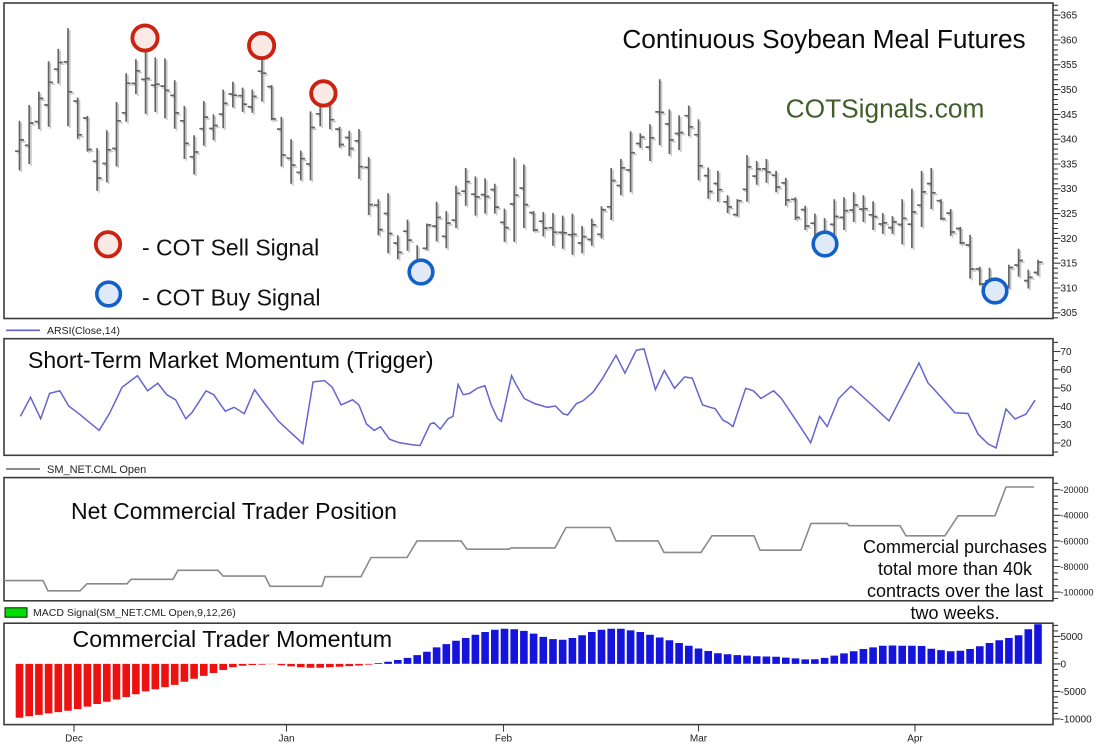 The height and width of the screenshot is (754, 1100). Describe the element at coordinates (234, 511) in the screenshot. I see `svg-text: Net Commercial Trader Position` at that location.